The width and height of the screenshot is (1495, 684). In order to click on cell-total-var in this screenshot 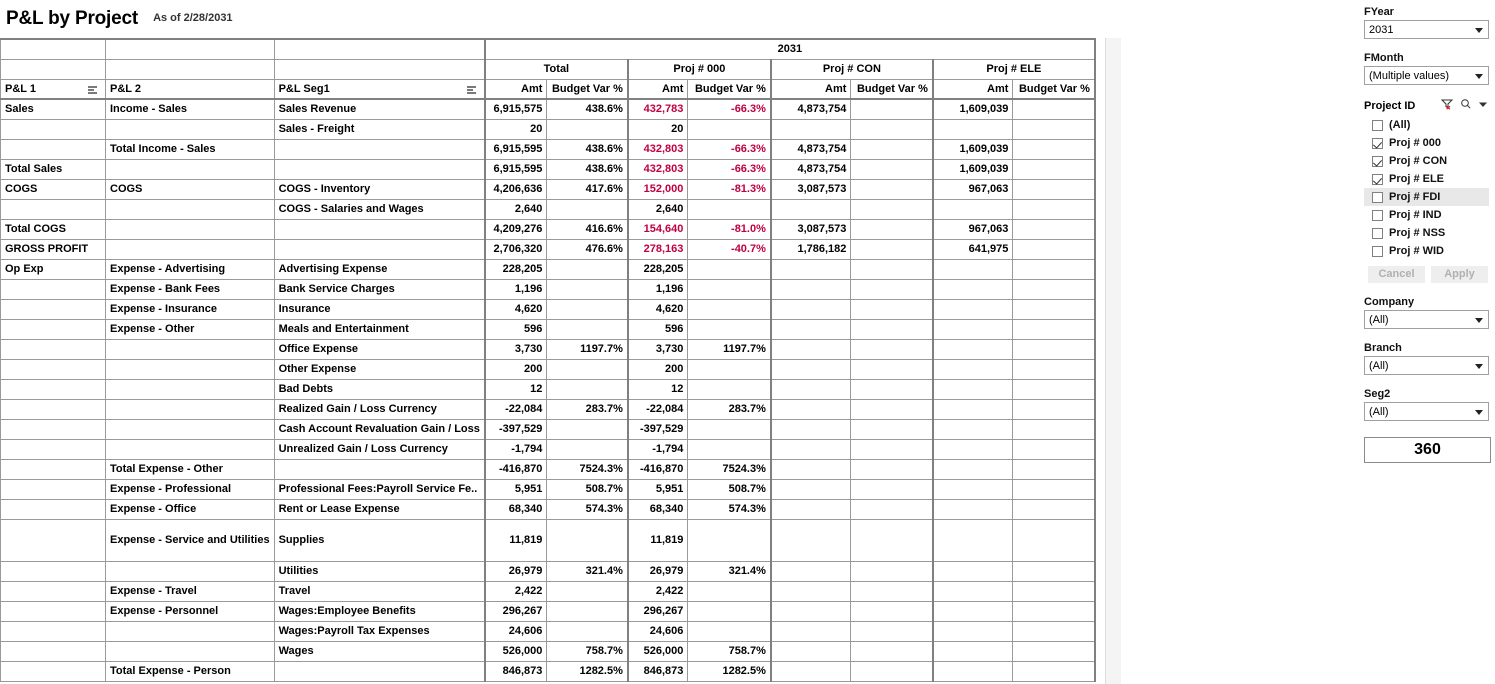, I will do `click(587, 611)`.